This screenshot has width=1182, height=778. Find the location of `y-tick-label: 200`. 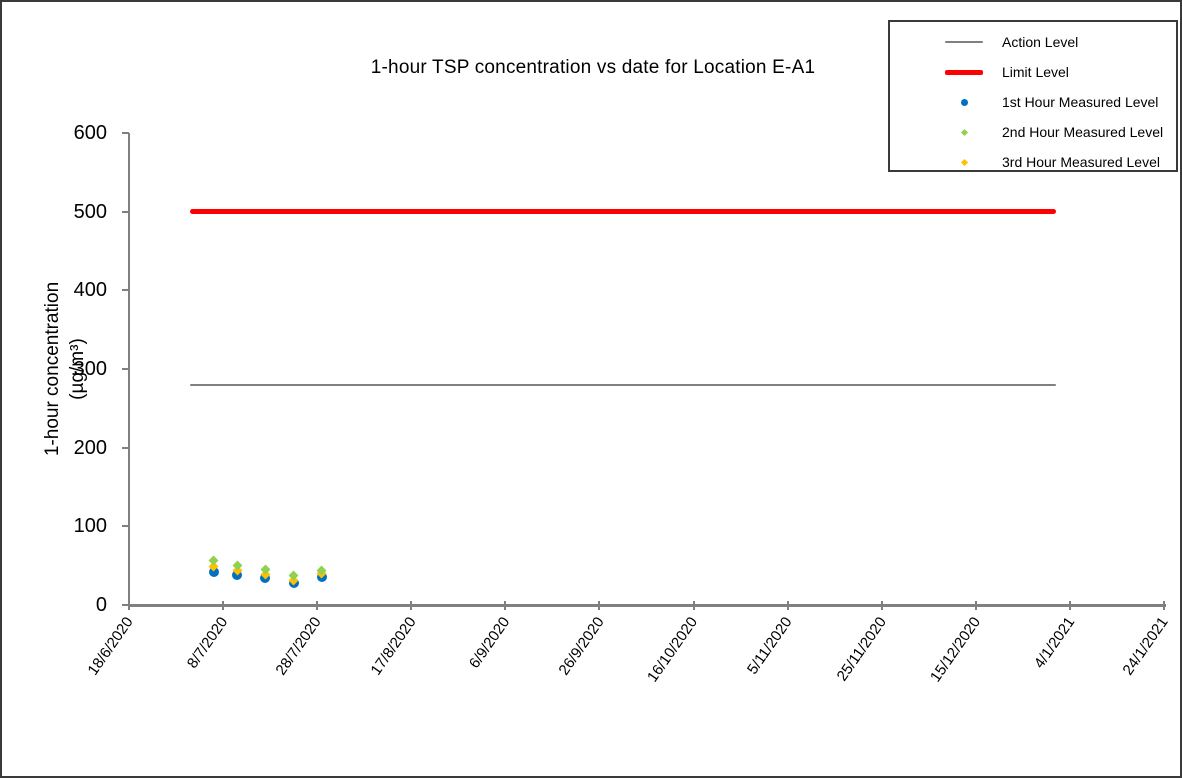

y-tick-label: 200 is located at coordinates (90, 447).